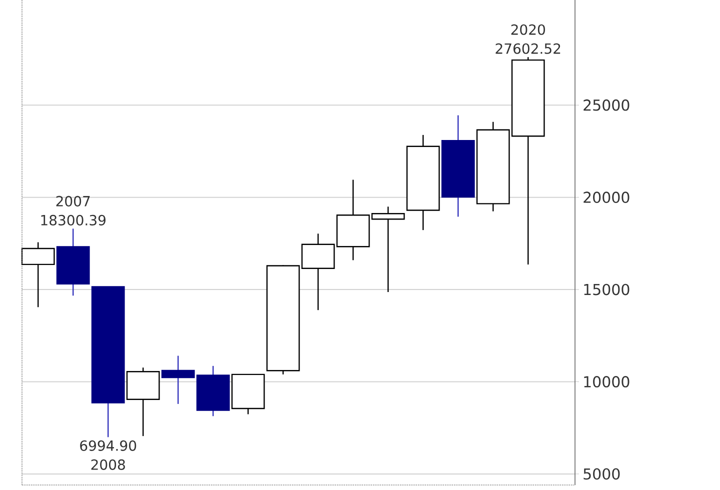  What do you see at coordinates (108, 464) in the screenshot?
I see `annotation: 2008` at bounding box center [108, 464].